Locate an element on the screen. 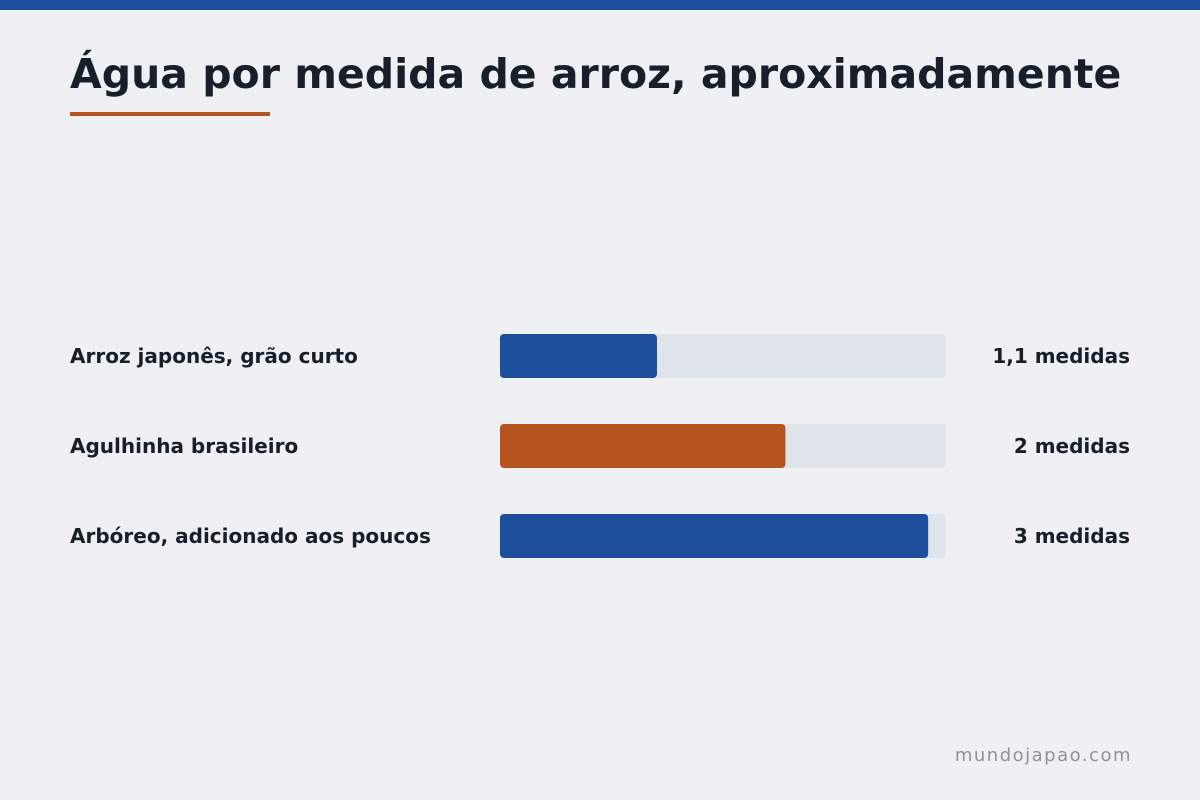 The image size is (1200, 800). top-accent-bar is located at coordinates (600, 5).